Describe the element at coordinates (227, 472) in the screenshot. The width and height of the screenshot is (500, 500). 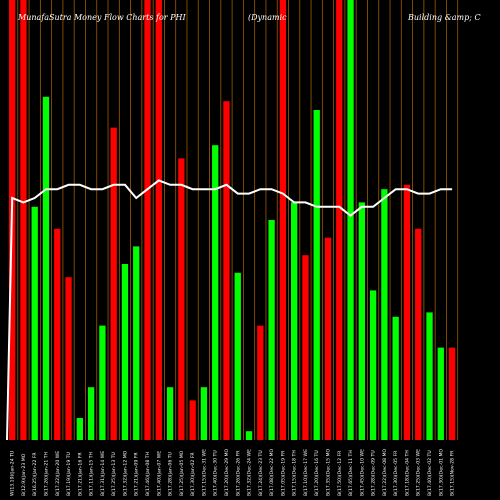
I see `x-tick-label: B(17.20)(Dec-29 MO` at that location.